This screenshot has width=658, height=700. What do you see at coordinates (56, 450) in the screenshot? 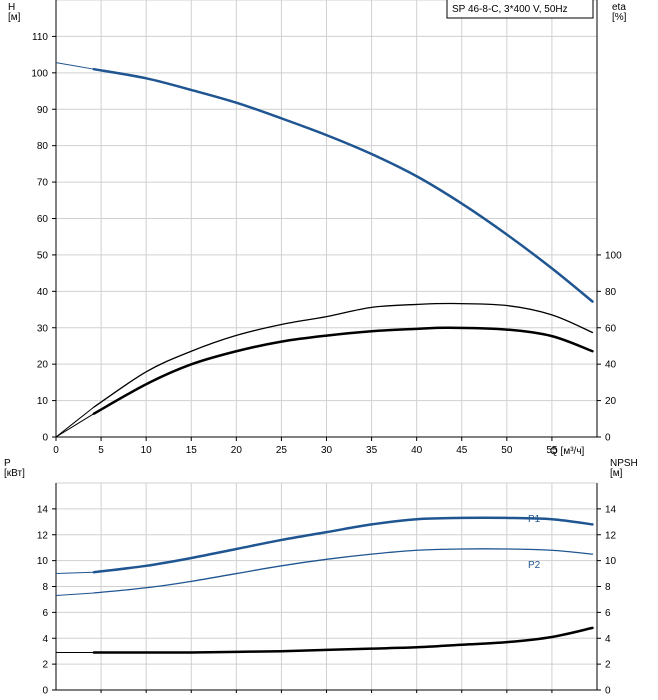
I see `x-tick-label: 0` at bounding box center [56, 450].